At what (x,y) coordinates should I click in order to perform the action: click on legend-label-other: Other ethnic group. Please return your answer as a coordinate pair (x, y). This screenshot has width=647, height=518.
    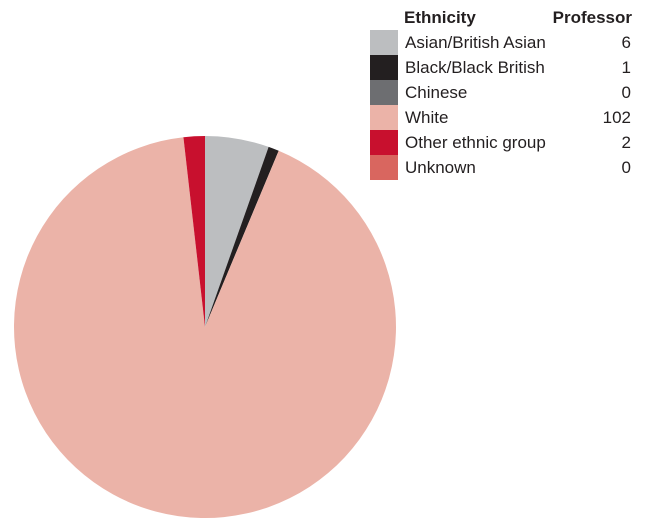
    Looking at the image, I should click on (475, 142).